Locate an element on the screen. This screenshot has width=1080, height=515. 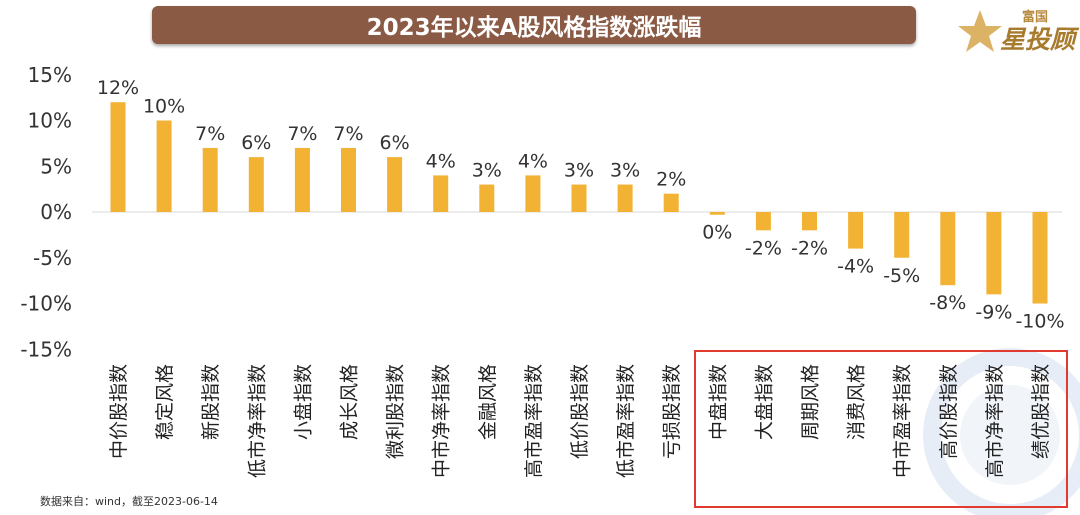
category-label: 稳定风格 is located at coordinates (165, 402).